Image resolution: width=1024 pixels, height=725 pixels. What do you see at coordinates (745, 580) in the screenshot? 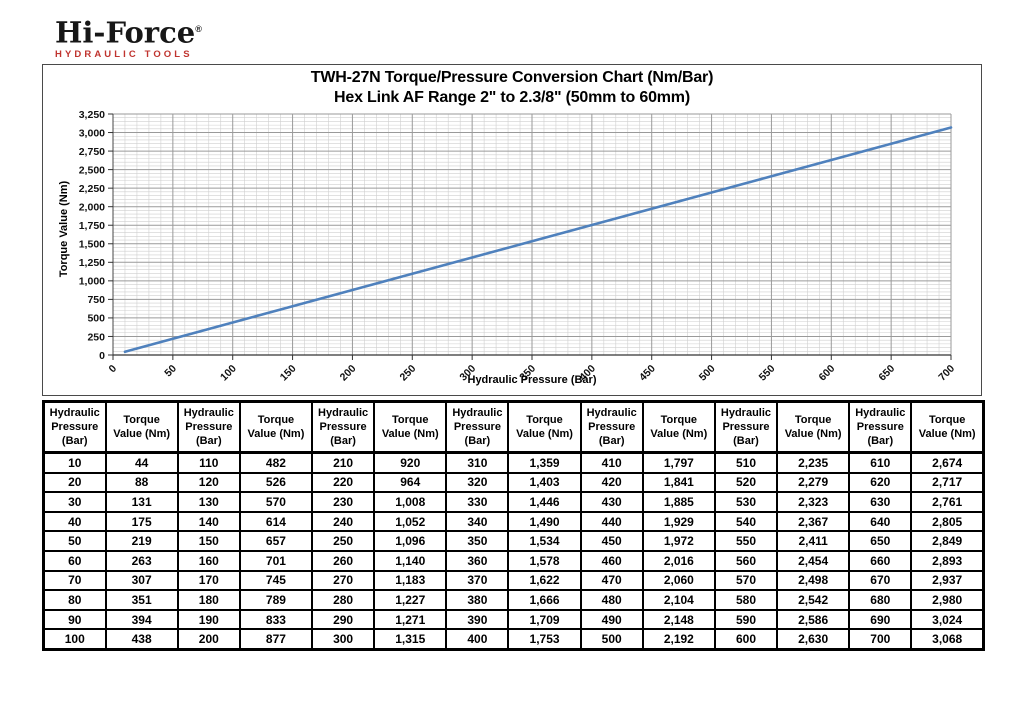
I see `pressure-cell: 570` at bounding box center [745, 580].